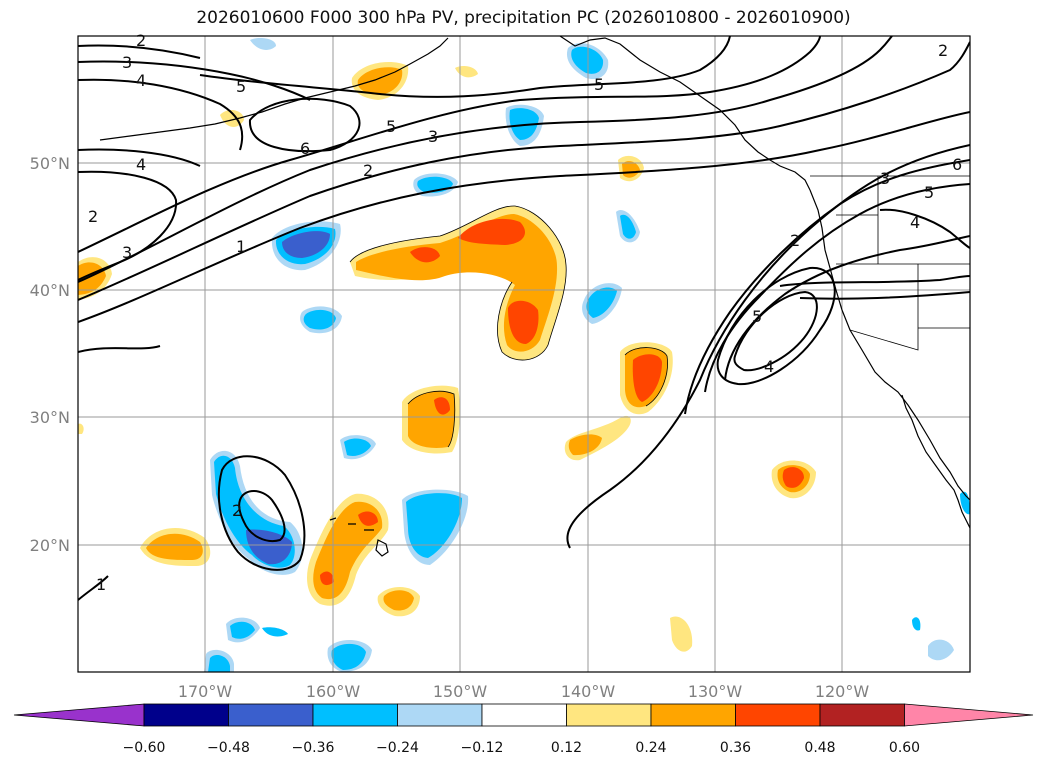 Image resolution: width=1047 pixels, height=765 pixels. What do you see at coordinates (50, 545) in the screenshot?
I see `lat-label-20n: 20°N` at bounding box center [50, 545].